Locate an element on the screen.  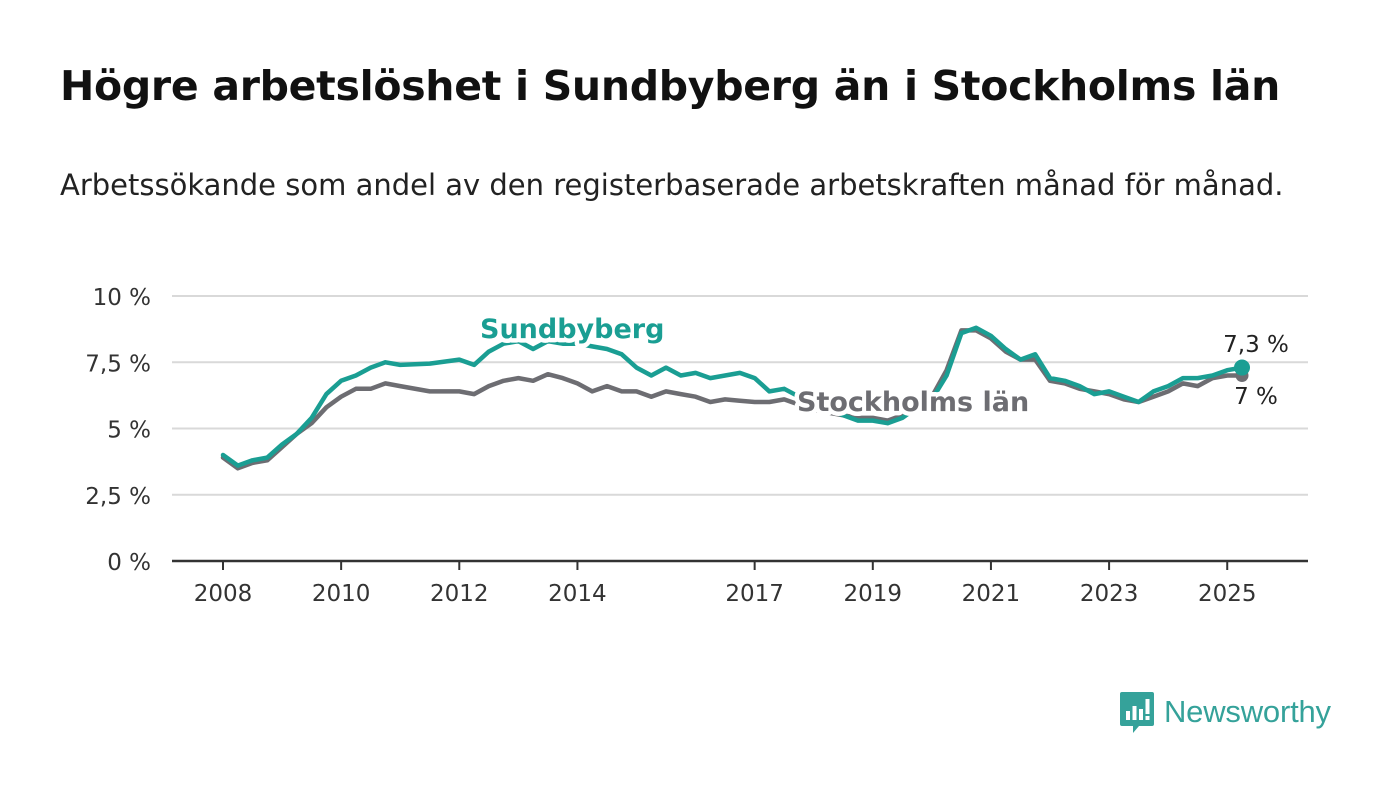
series-label-stockholms-lan: Stockholms län is located at coordinates (913, 402).